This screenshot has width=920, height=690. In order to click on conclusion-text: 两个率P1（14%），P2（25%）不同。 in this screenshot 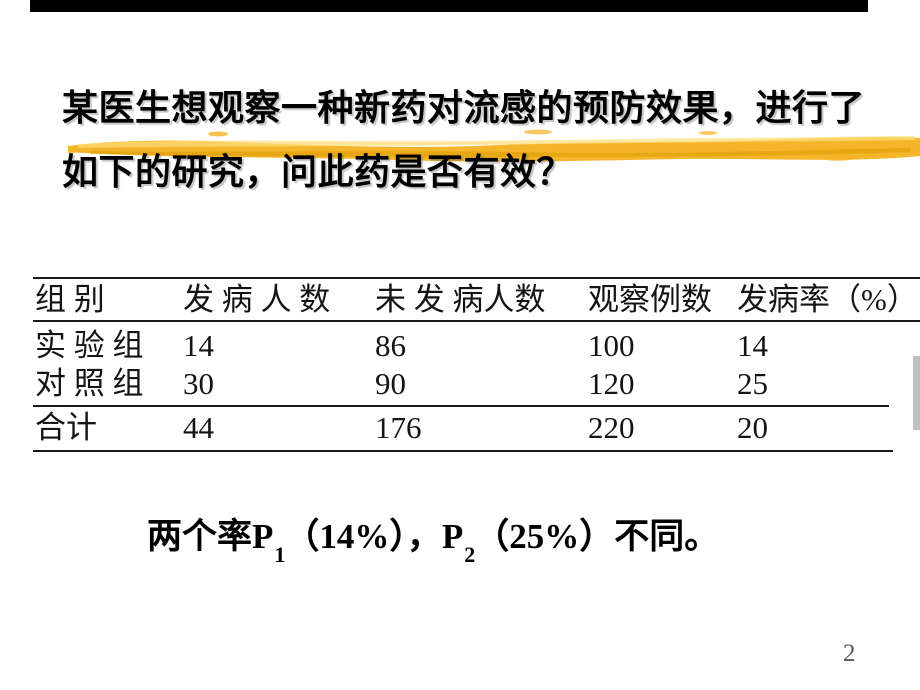, I will do `click(433, 537)`.